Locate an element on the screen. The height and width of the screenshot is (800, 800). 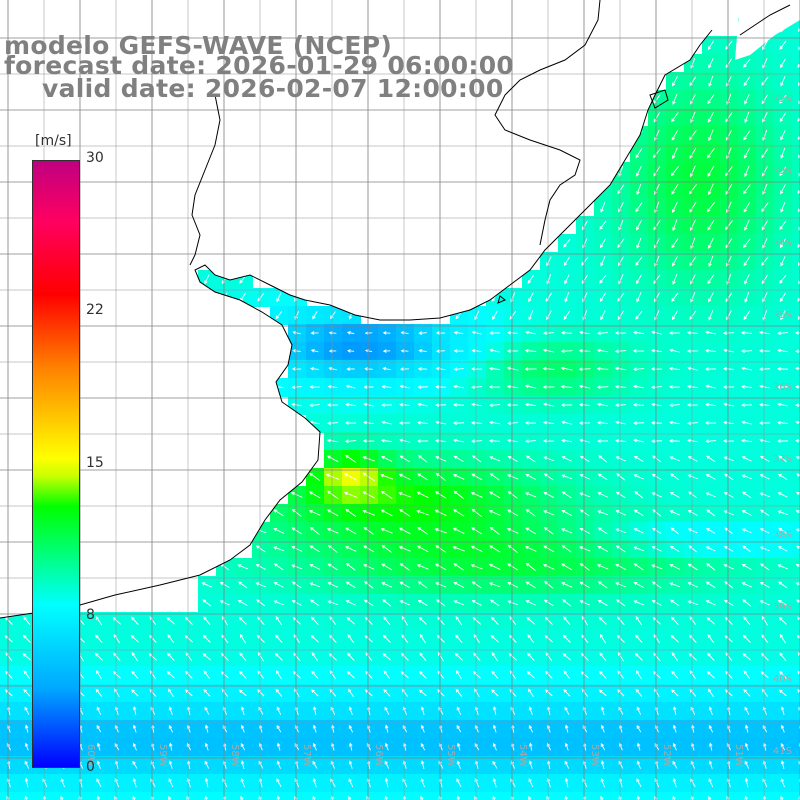
longitude-labels: 60W 59W 58W 57W 56W 55W 54W 53W 52W 51W is located at coordinates (414, 755).